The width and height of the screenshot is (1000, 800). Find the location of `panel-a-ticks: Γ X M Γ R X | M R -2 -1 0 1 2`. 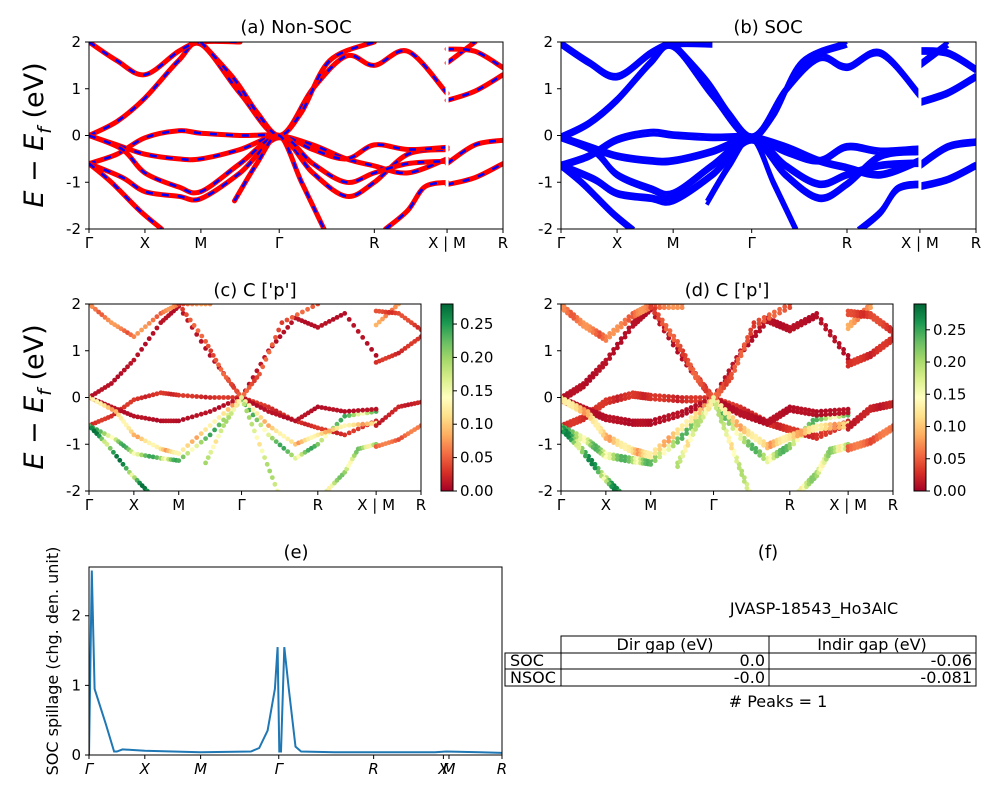

panel-a-ticks: Γ X M Γ R X | M R -2 -1 0 1 2 is located at coordinates (287, 142).